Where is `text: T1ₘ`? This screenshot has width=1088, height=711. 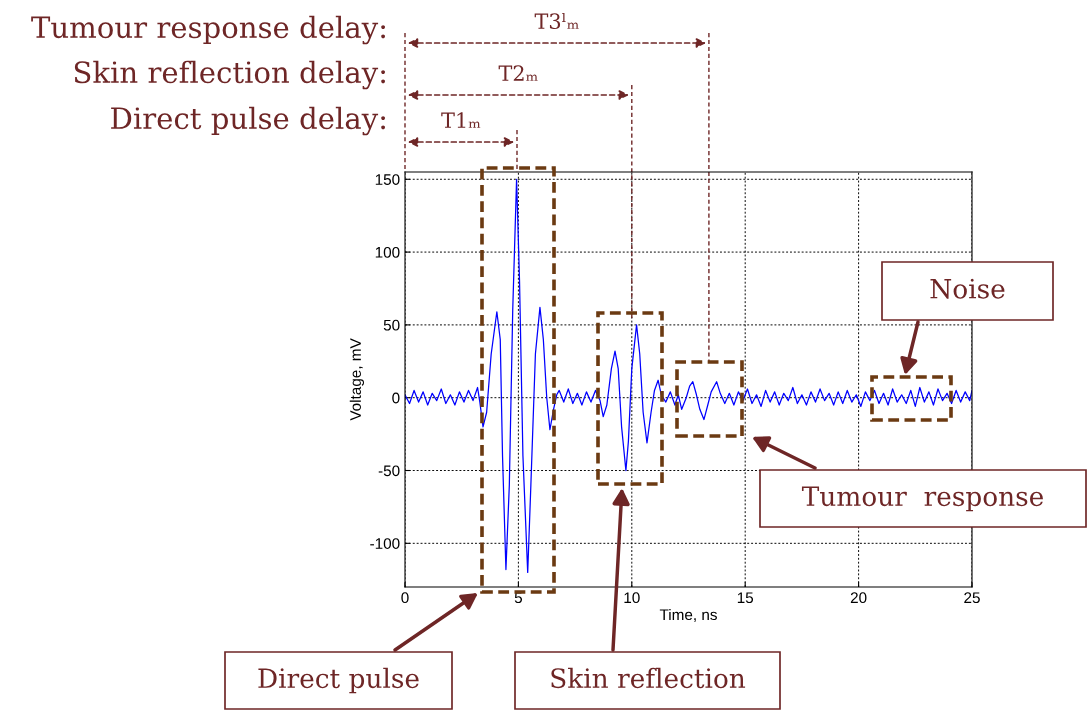
text: T1ₘ is located at coordinates (461, 120).